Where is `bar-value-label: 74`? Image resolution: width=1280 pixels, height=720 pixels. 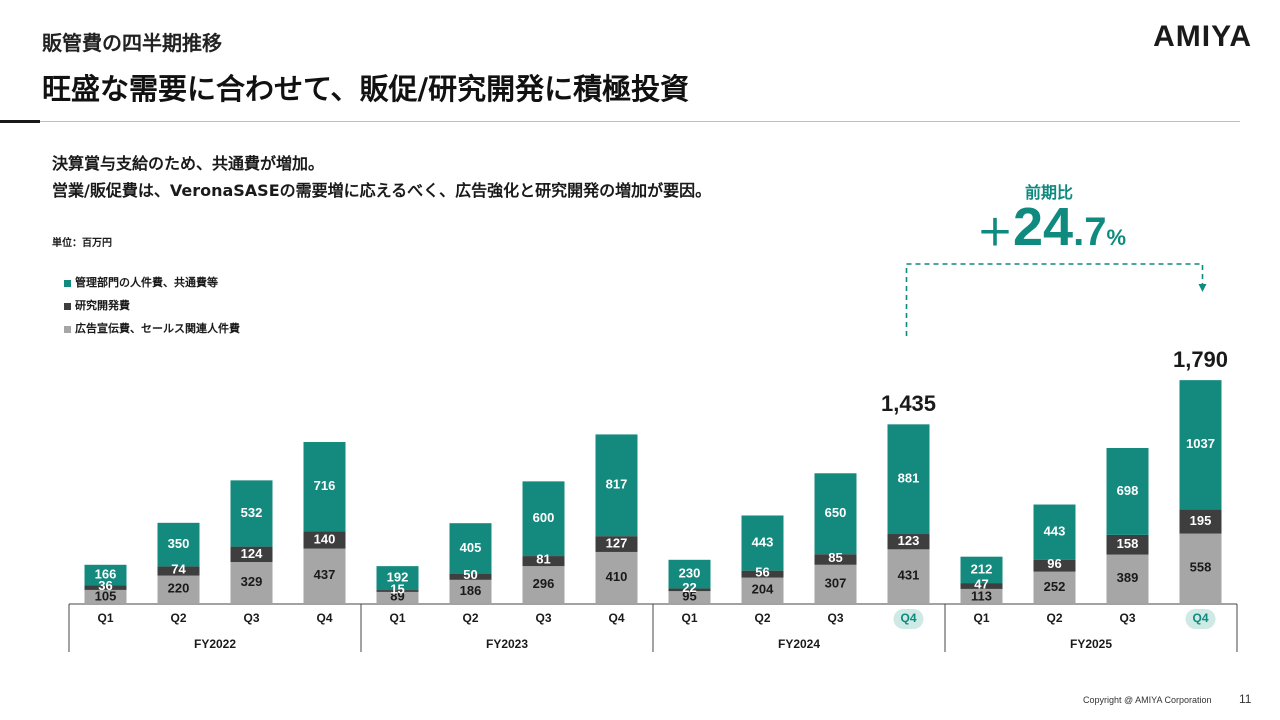 bar-value-label: 74 is located at coordinates (178, 568).